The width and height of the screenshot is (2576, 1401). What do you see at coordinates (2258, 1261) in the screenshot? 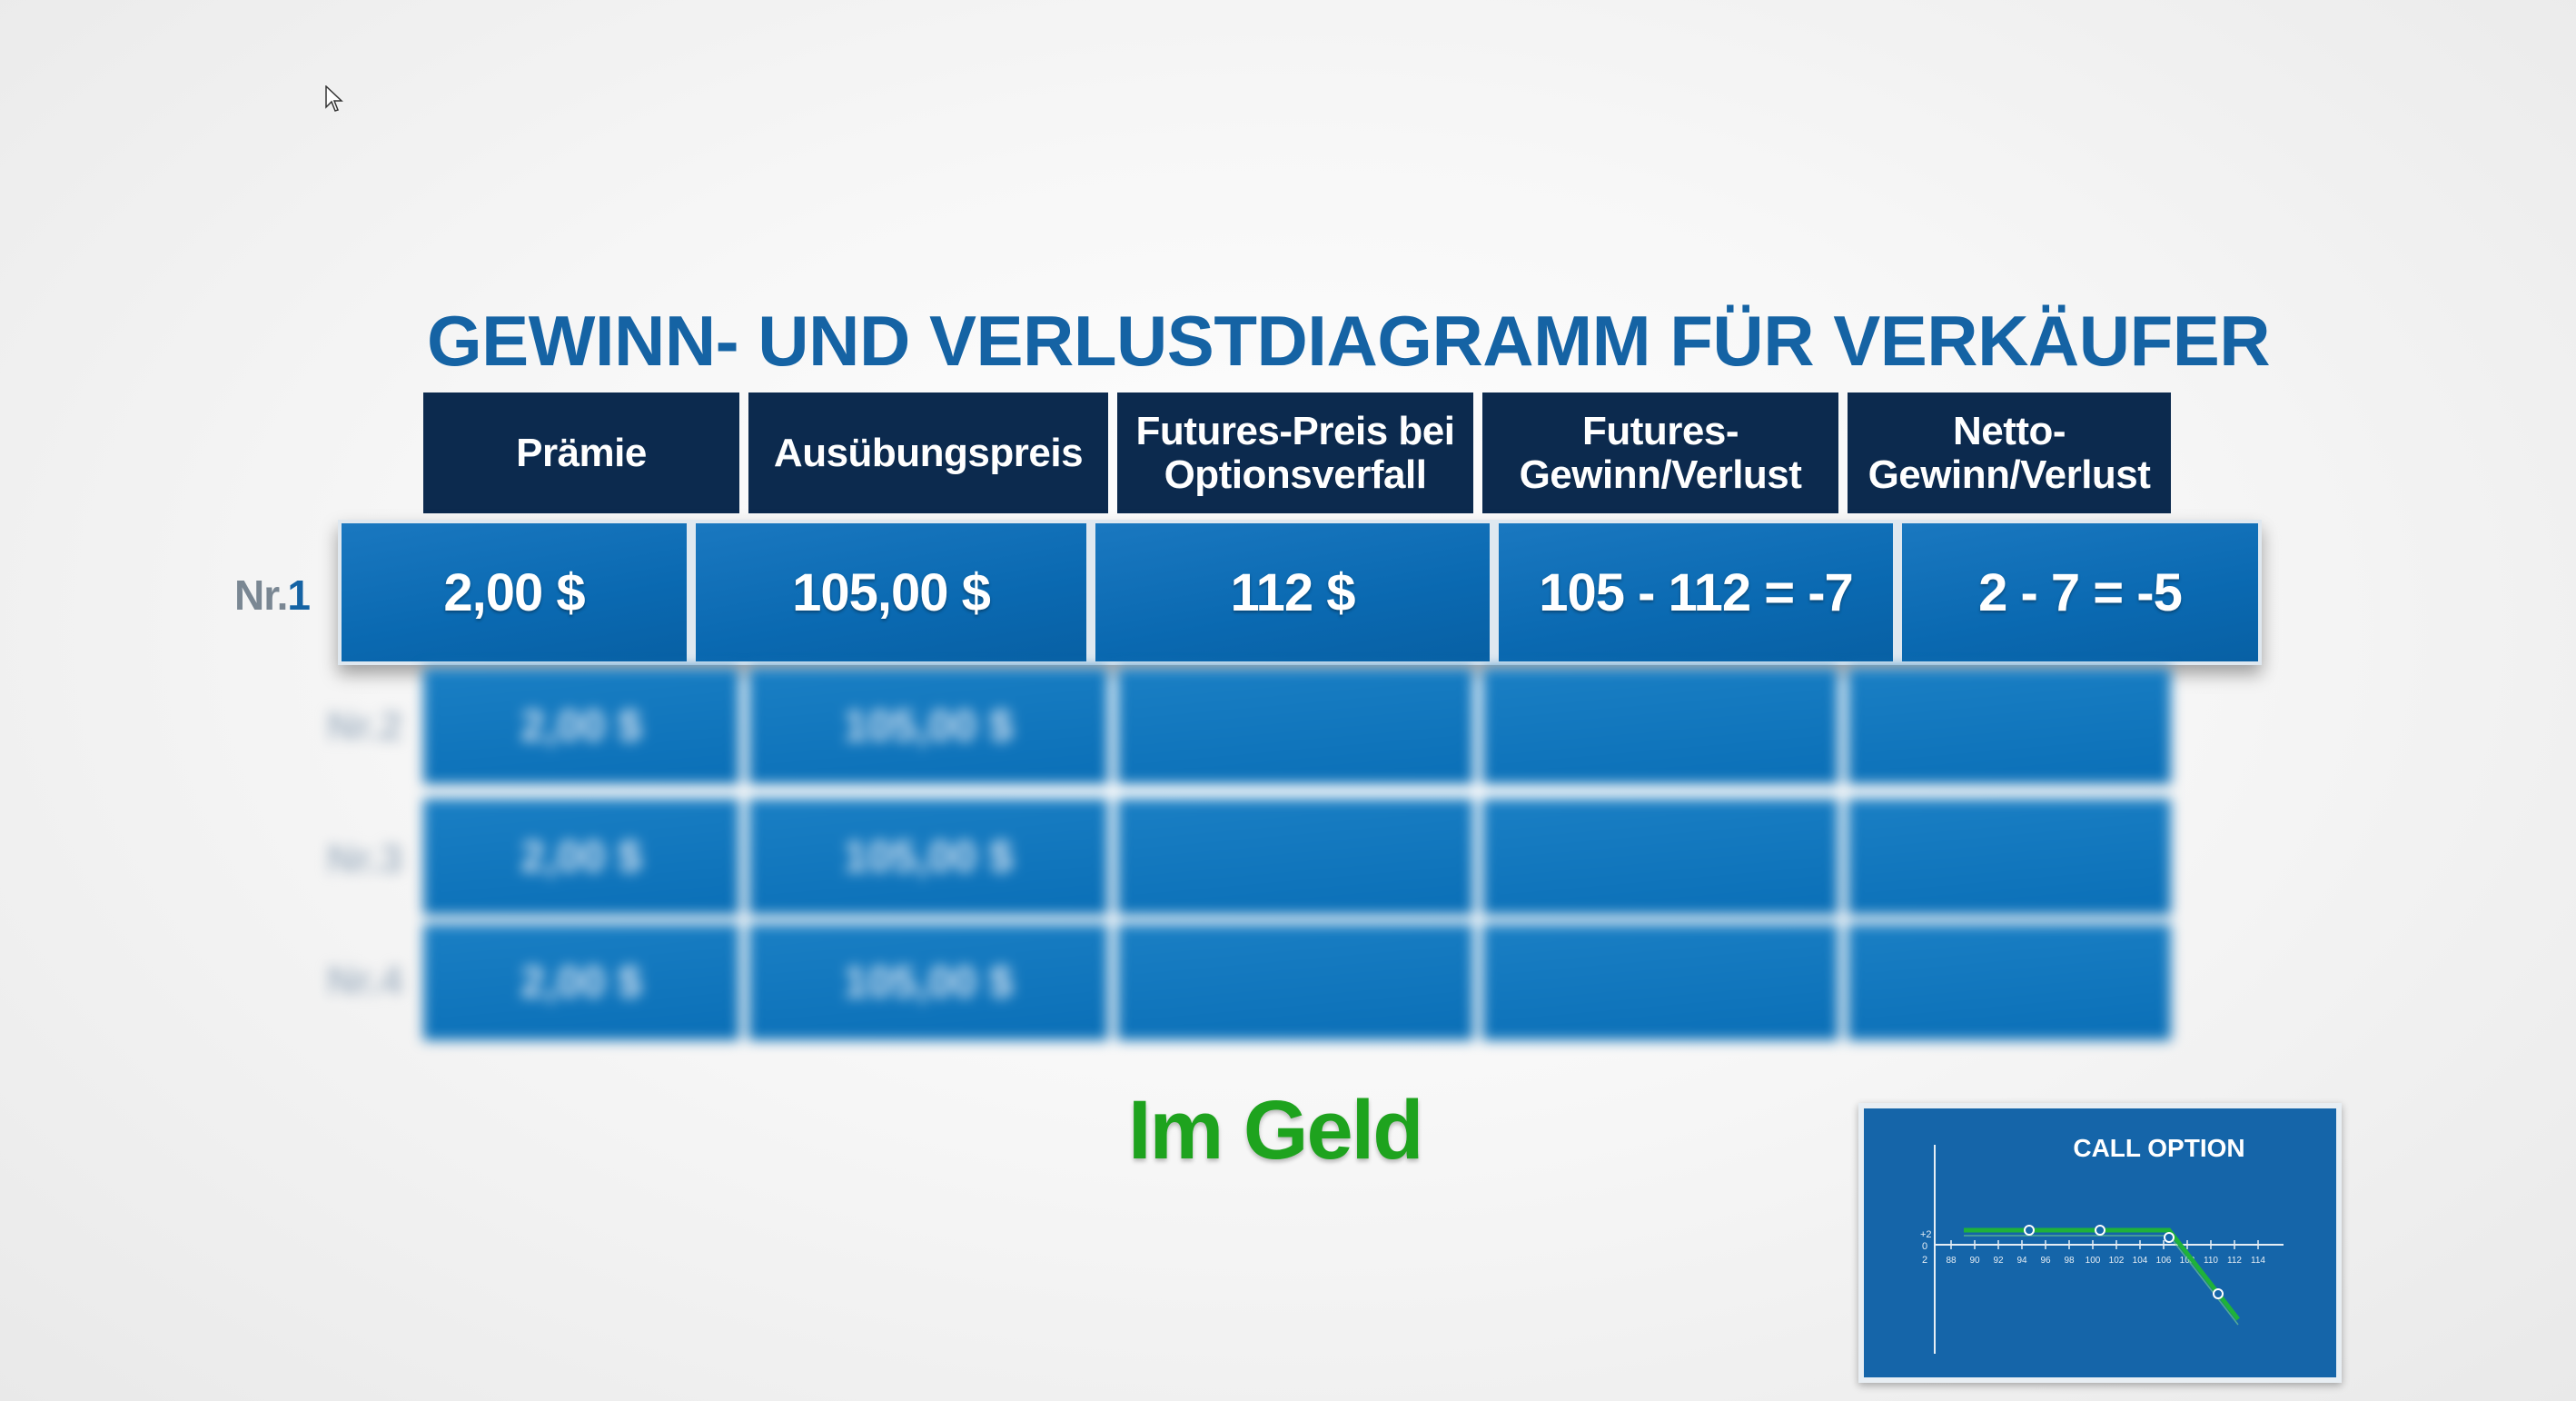
I see `x-tick-label: 114` at bounding box center [2258, 1261].